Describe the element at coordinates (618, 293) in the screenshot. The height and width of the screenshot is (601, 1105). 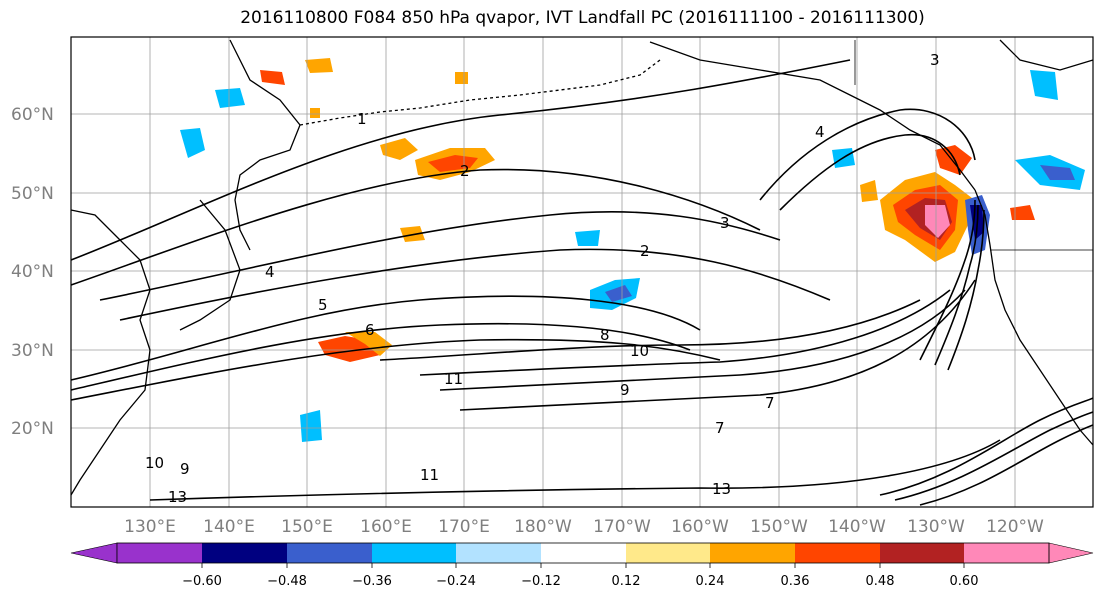
I see `shade-negative-central-core` at that location.